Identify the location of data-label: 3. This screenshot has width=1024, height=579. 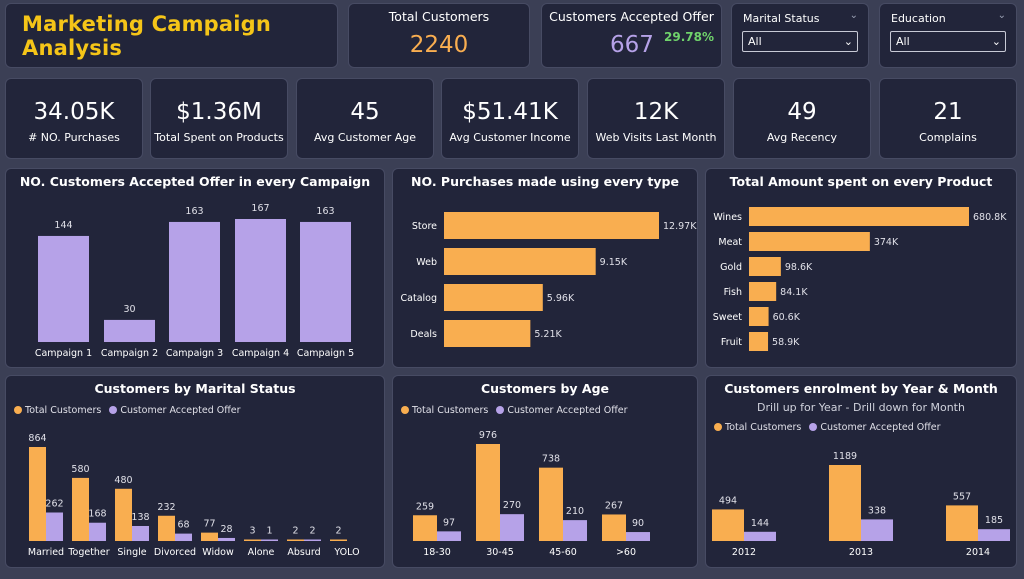
(252, 531).